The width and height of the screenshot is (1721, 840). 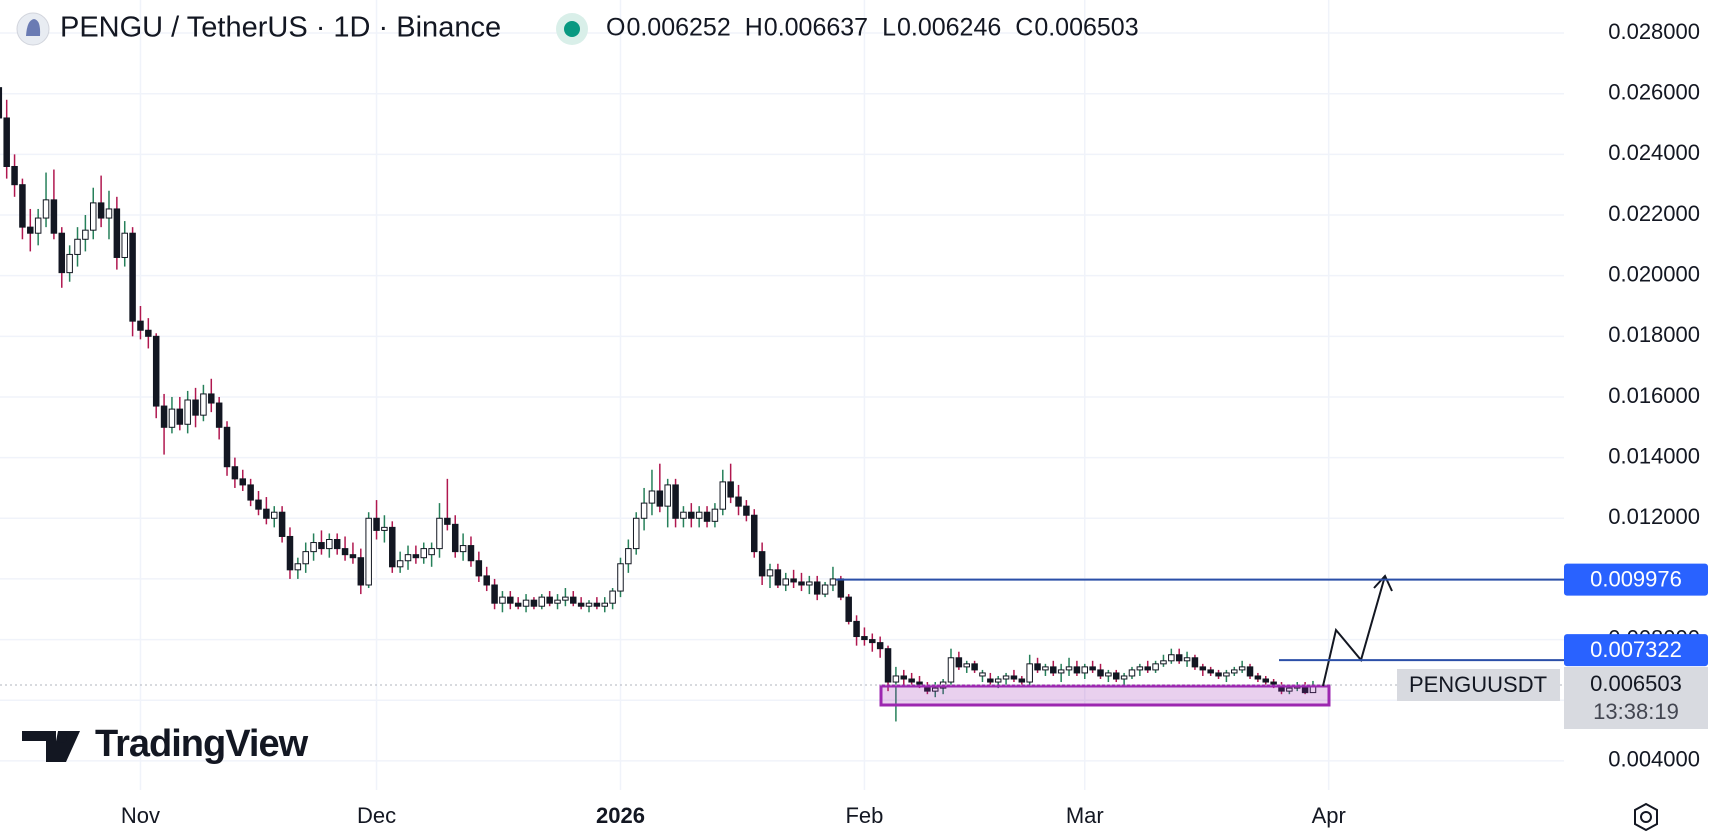 I want to click on projection-arrow, so click(x=1354, y=631).